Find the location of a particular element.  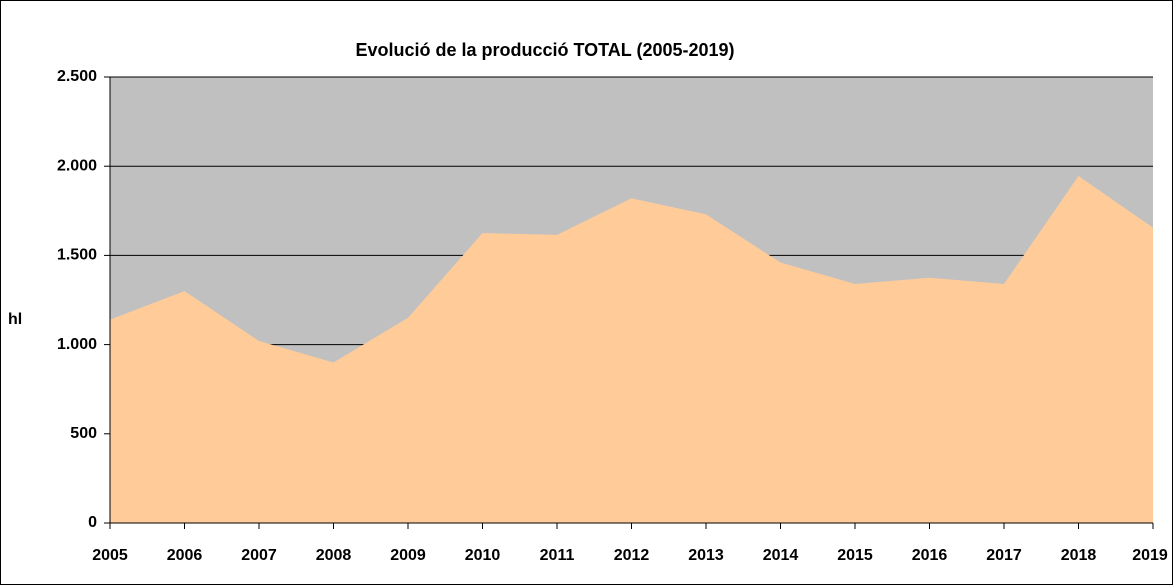

x-tick-label: 2013 is located at coordinates (706, 555).